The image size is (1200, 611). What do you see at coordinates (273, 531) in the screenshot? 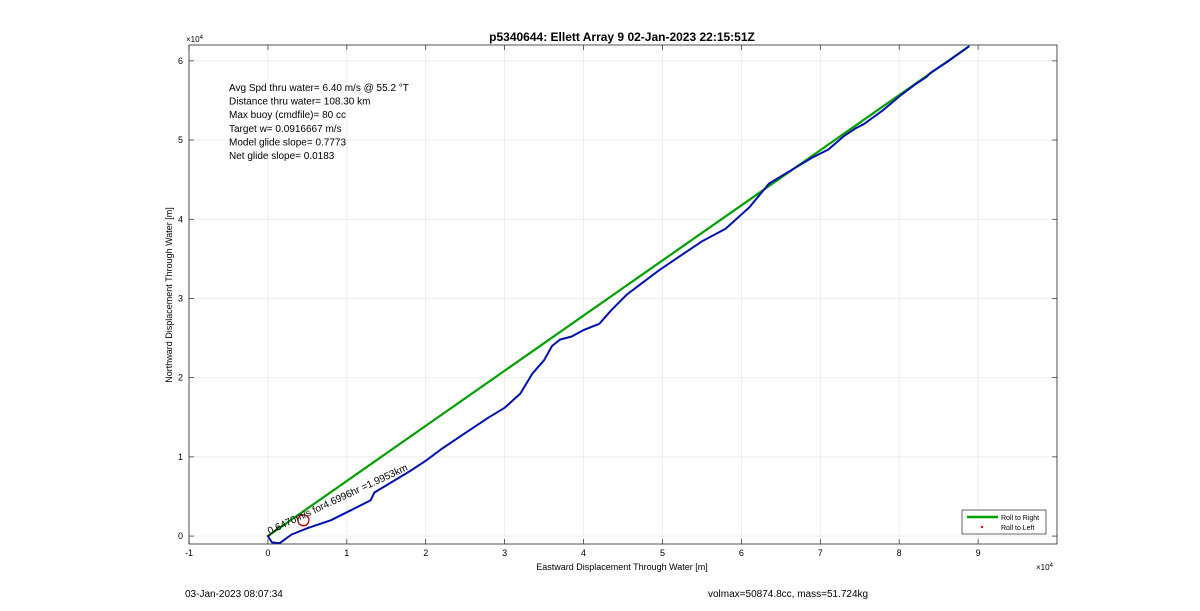
I see `annotation-arrow` at bounding box center [273, 531].